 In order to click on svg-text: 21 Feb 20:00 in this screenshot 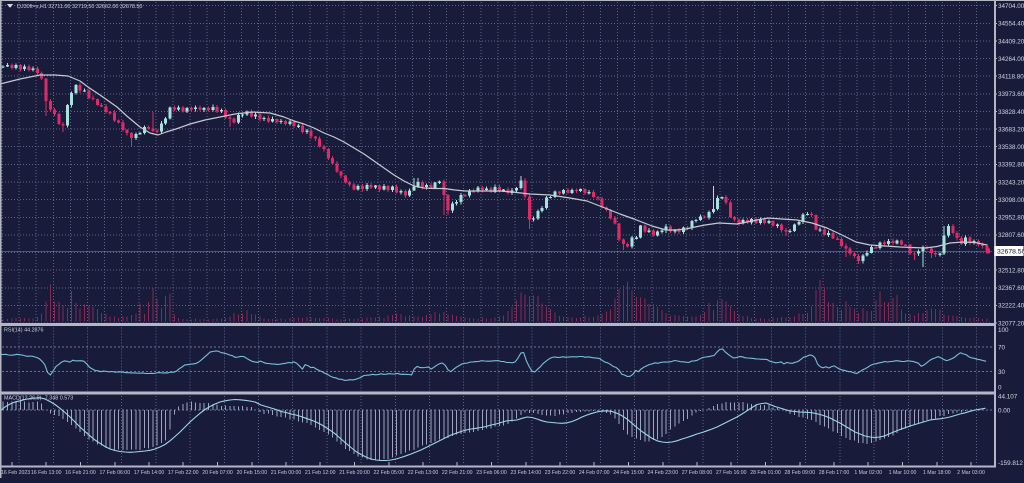, I will do `click(354, 473)`.